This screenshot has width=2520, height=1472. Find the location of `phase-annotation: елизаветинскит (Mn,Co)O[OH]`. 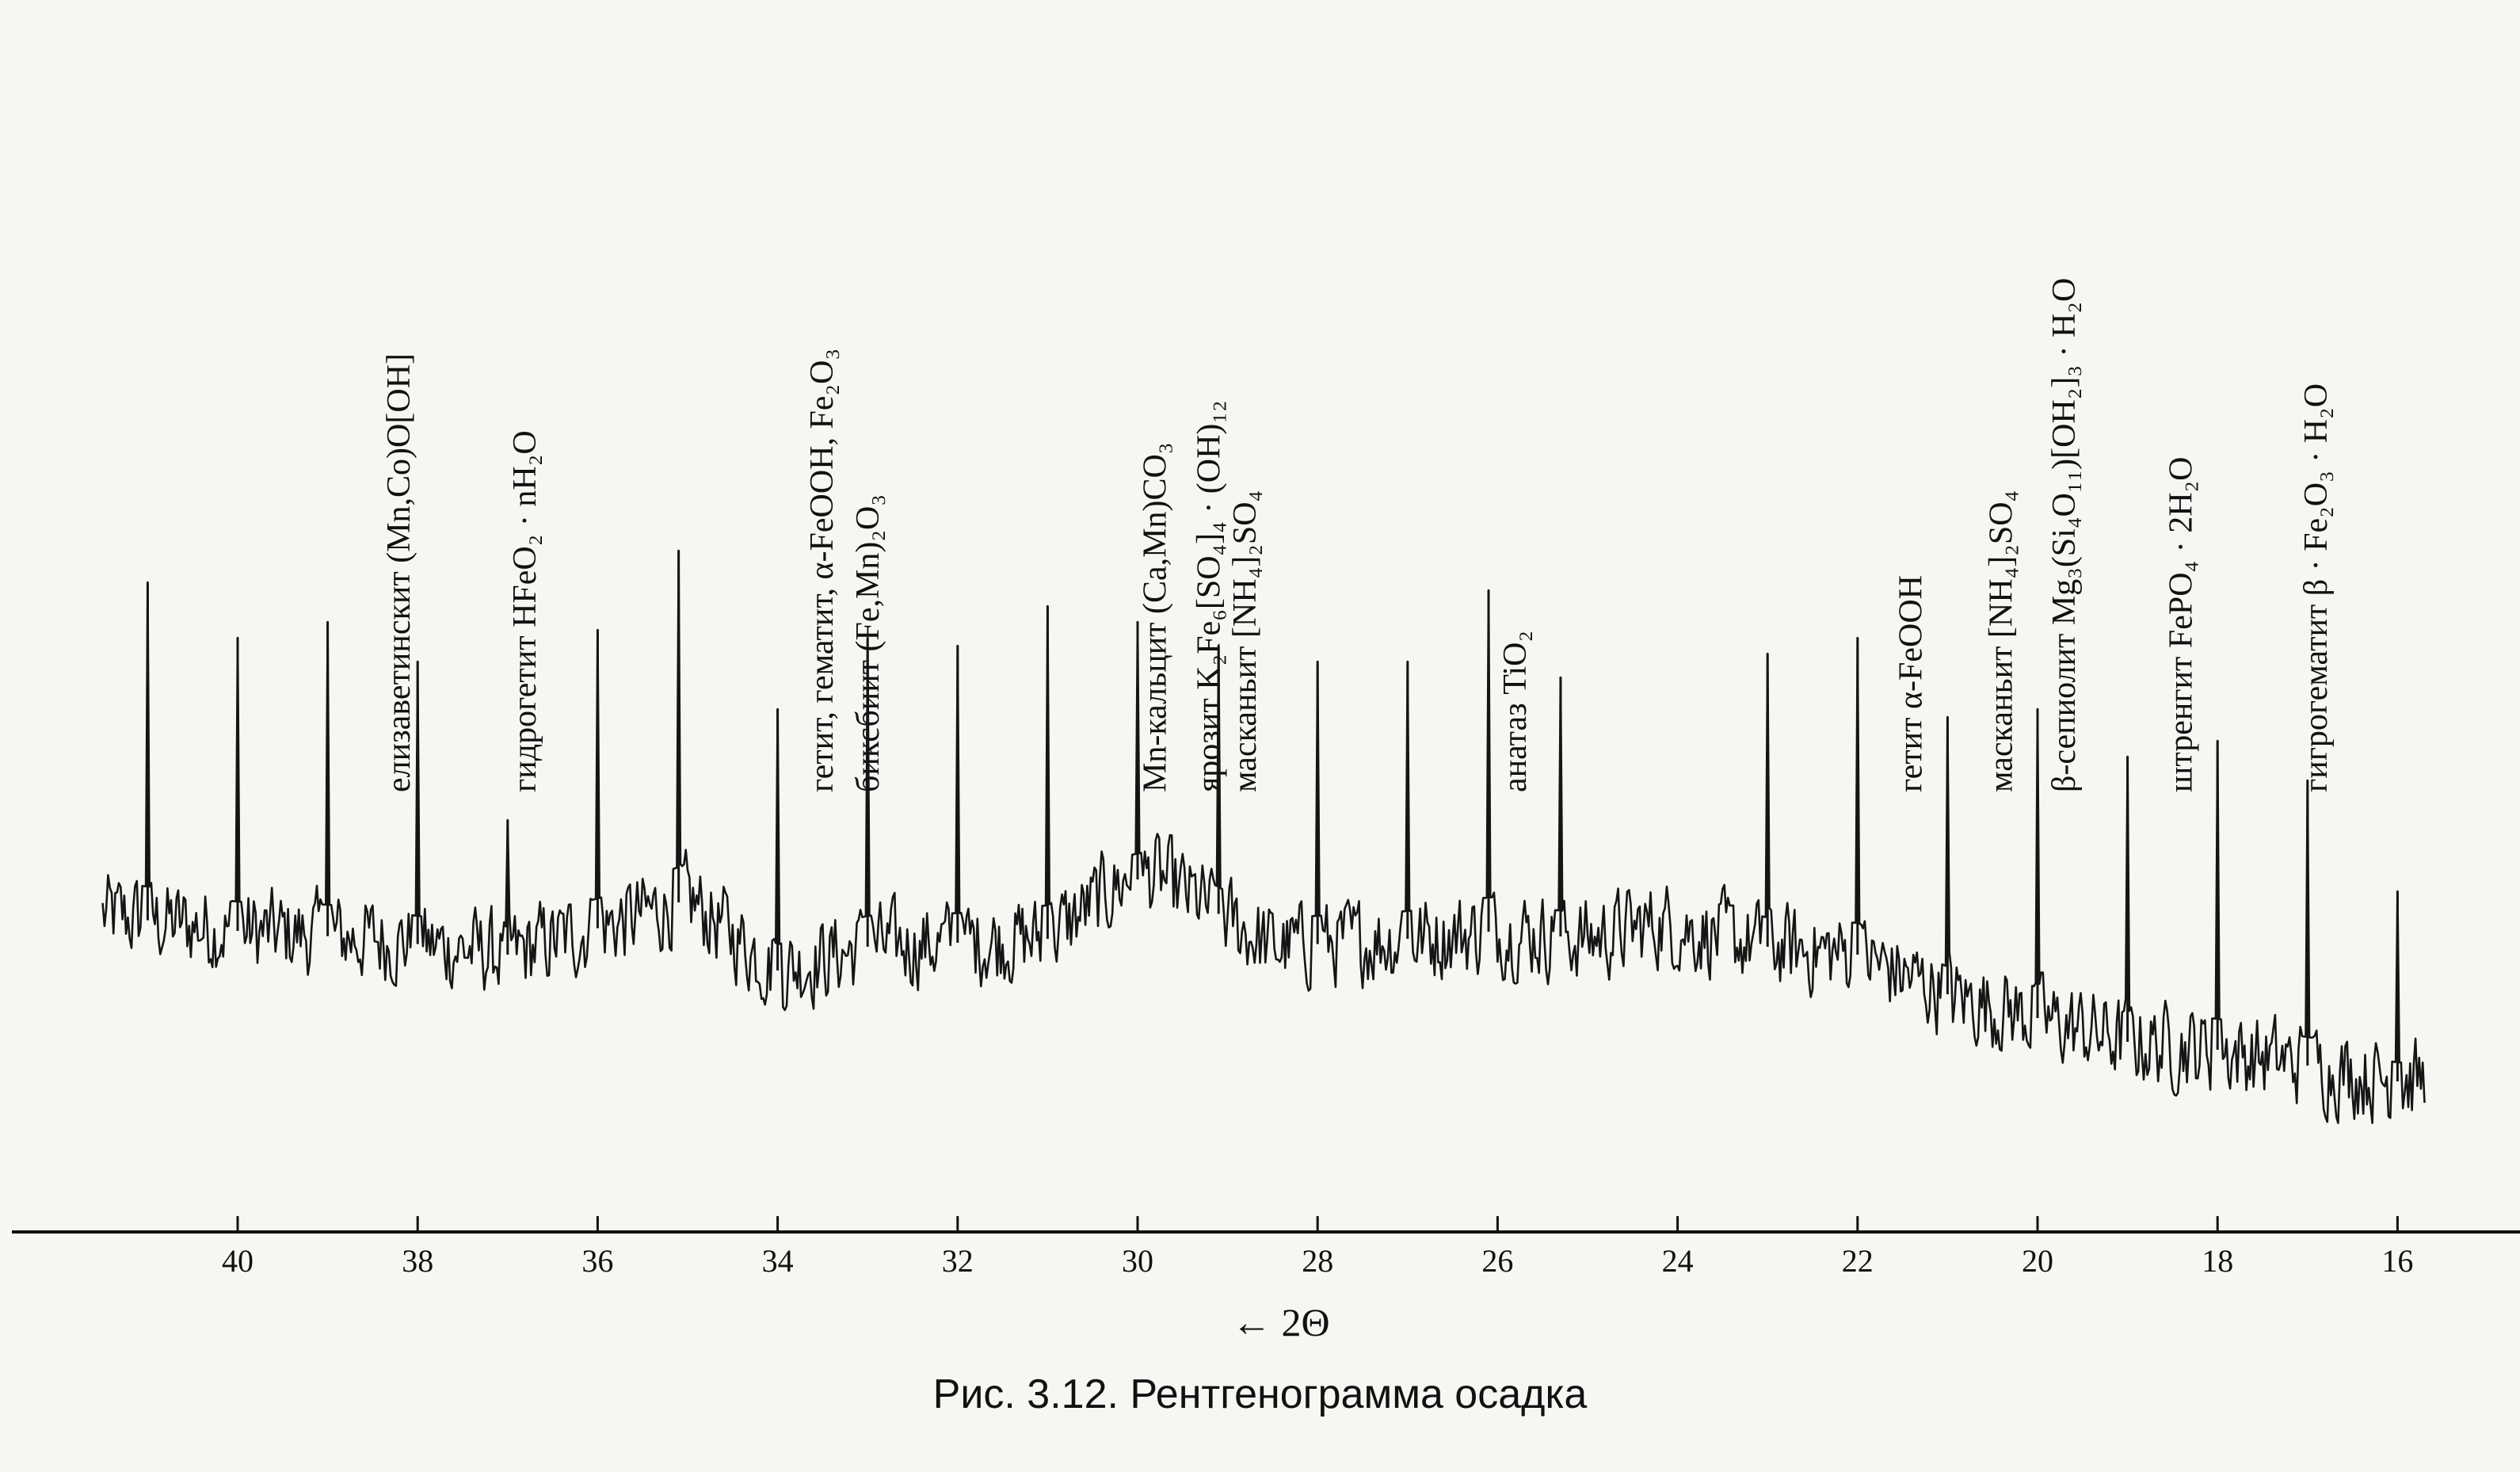

phase-annotation: елизаветинскит (Mn,Co)O[OH] is located at coordinates (399, 572).